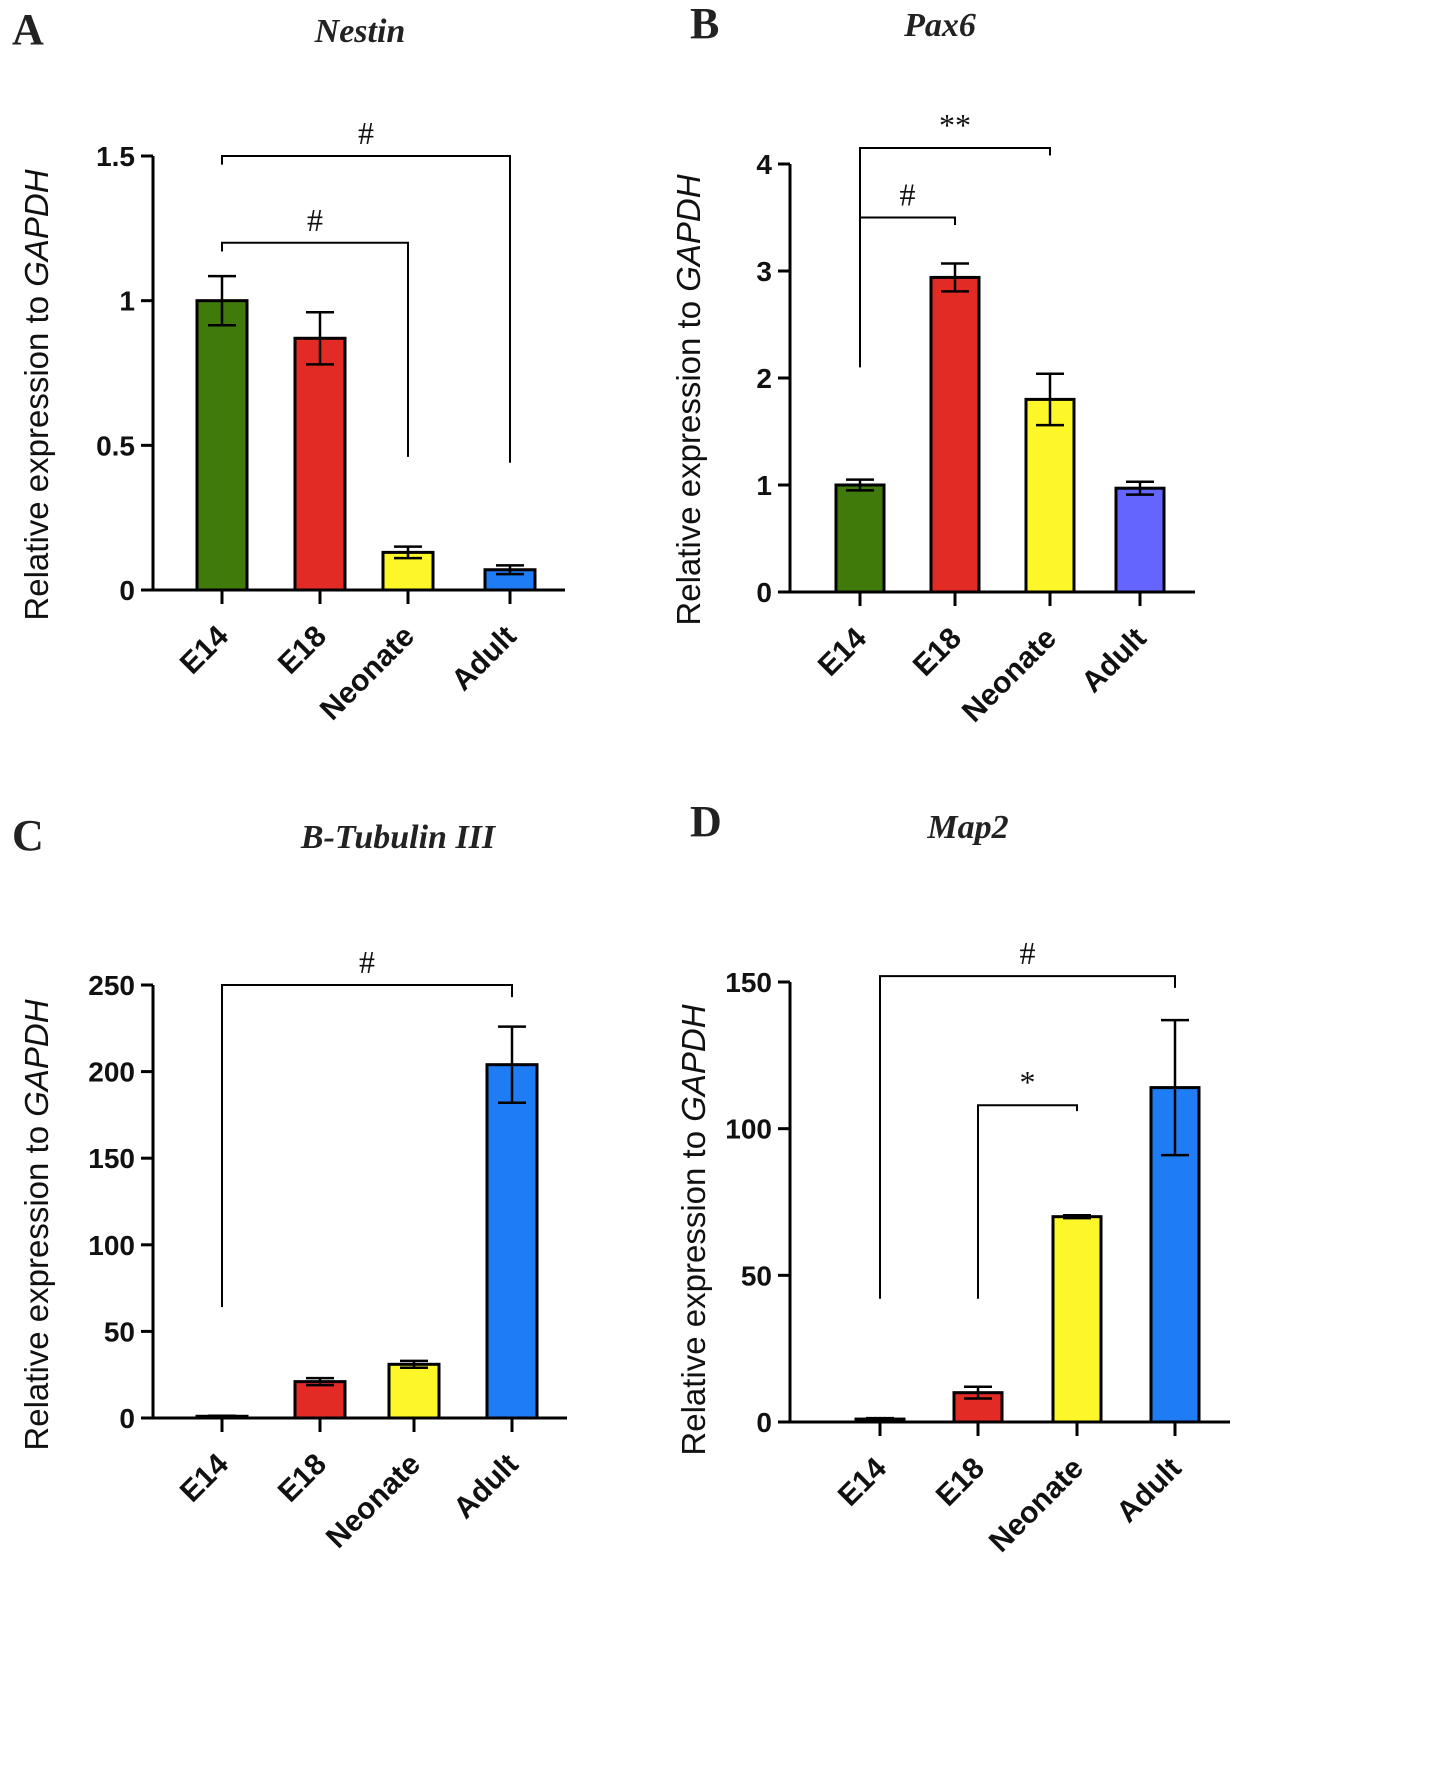  I want to click on chart-title: Map2, so click(967, 827).